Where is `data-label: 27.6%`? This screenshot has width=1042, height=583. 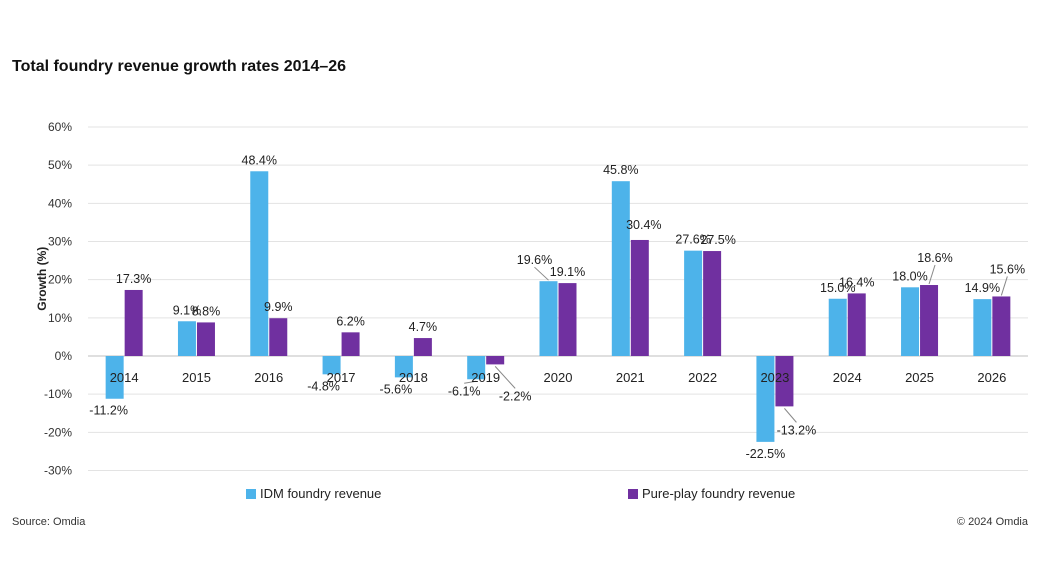 data-label: 27.6% is located at coordinates (692, 240).